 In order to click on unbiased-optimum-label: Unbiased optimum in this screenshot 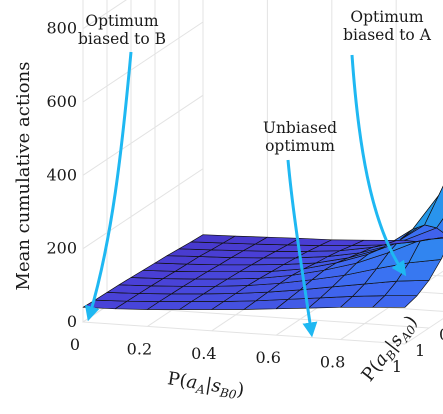, I will do `click(300, 137)`.